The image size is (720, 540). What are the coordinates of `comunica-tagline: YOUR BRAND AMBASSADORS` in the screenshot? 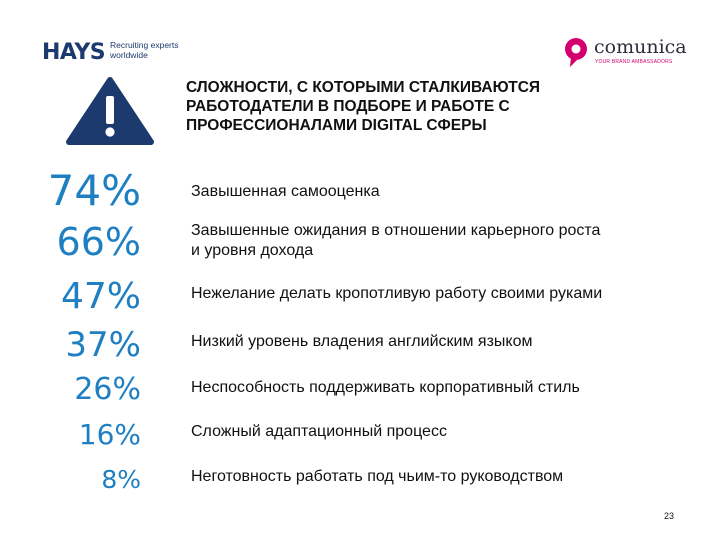 It's located at (634, 62).